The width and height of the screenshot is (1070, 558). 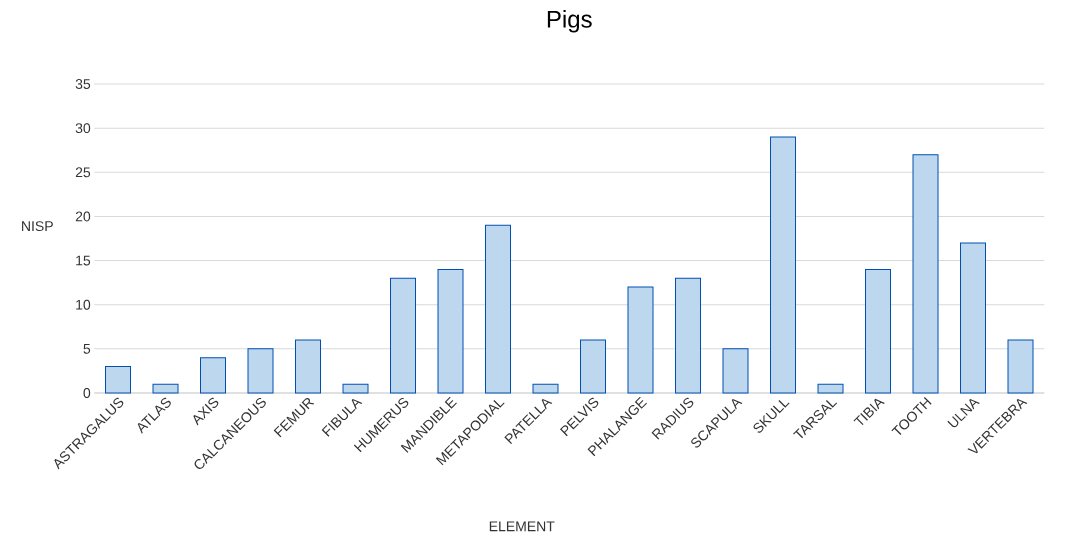 What do you see at coordinates (37, 226) in the screenshot?
I see `y-axis-title: NISP` at bounding box center [37, 226].